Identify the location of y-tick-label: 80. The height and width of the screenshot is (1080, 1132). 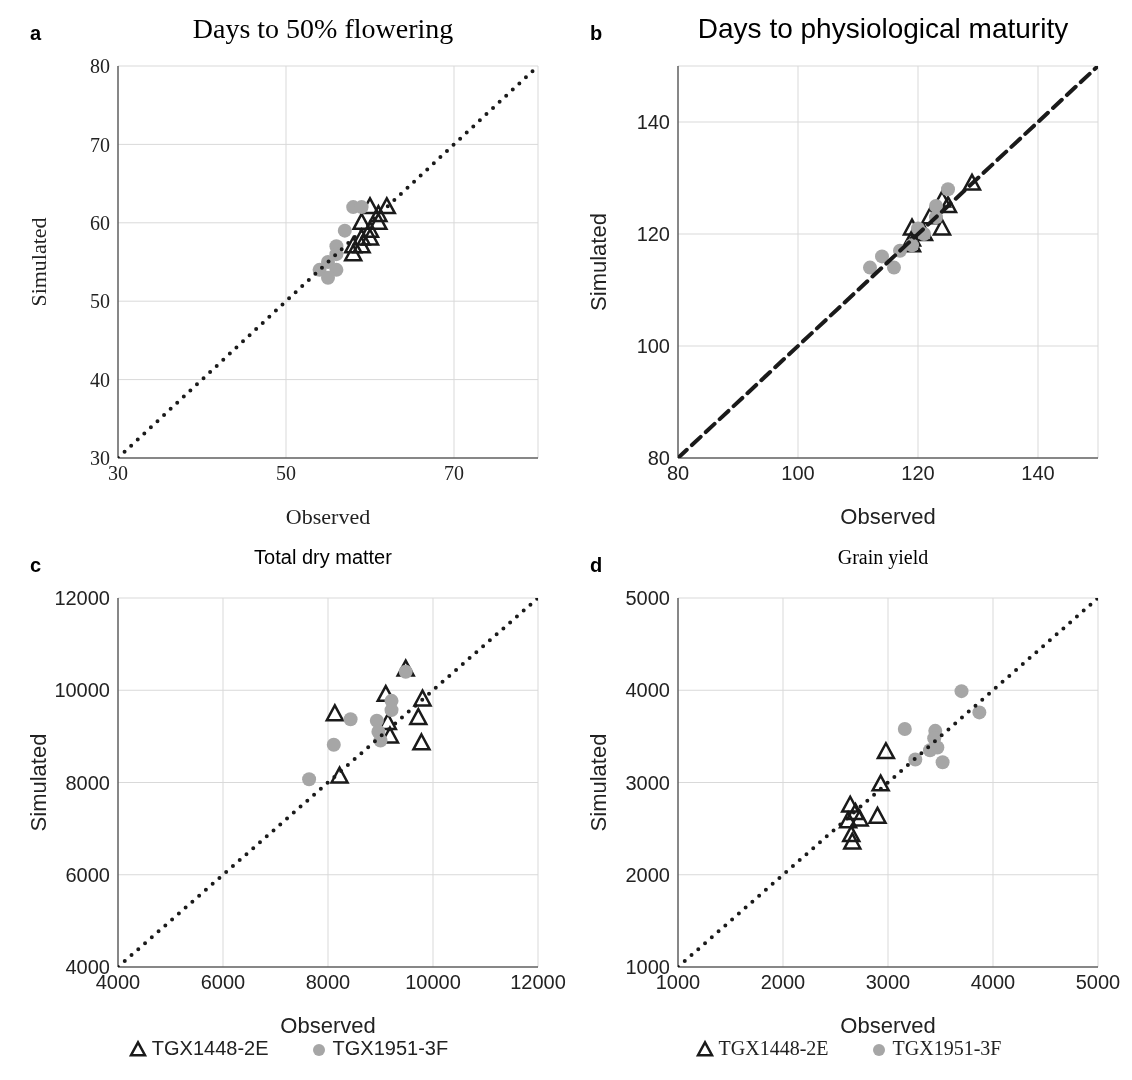
(100, 66).